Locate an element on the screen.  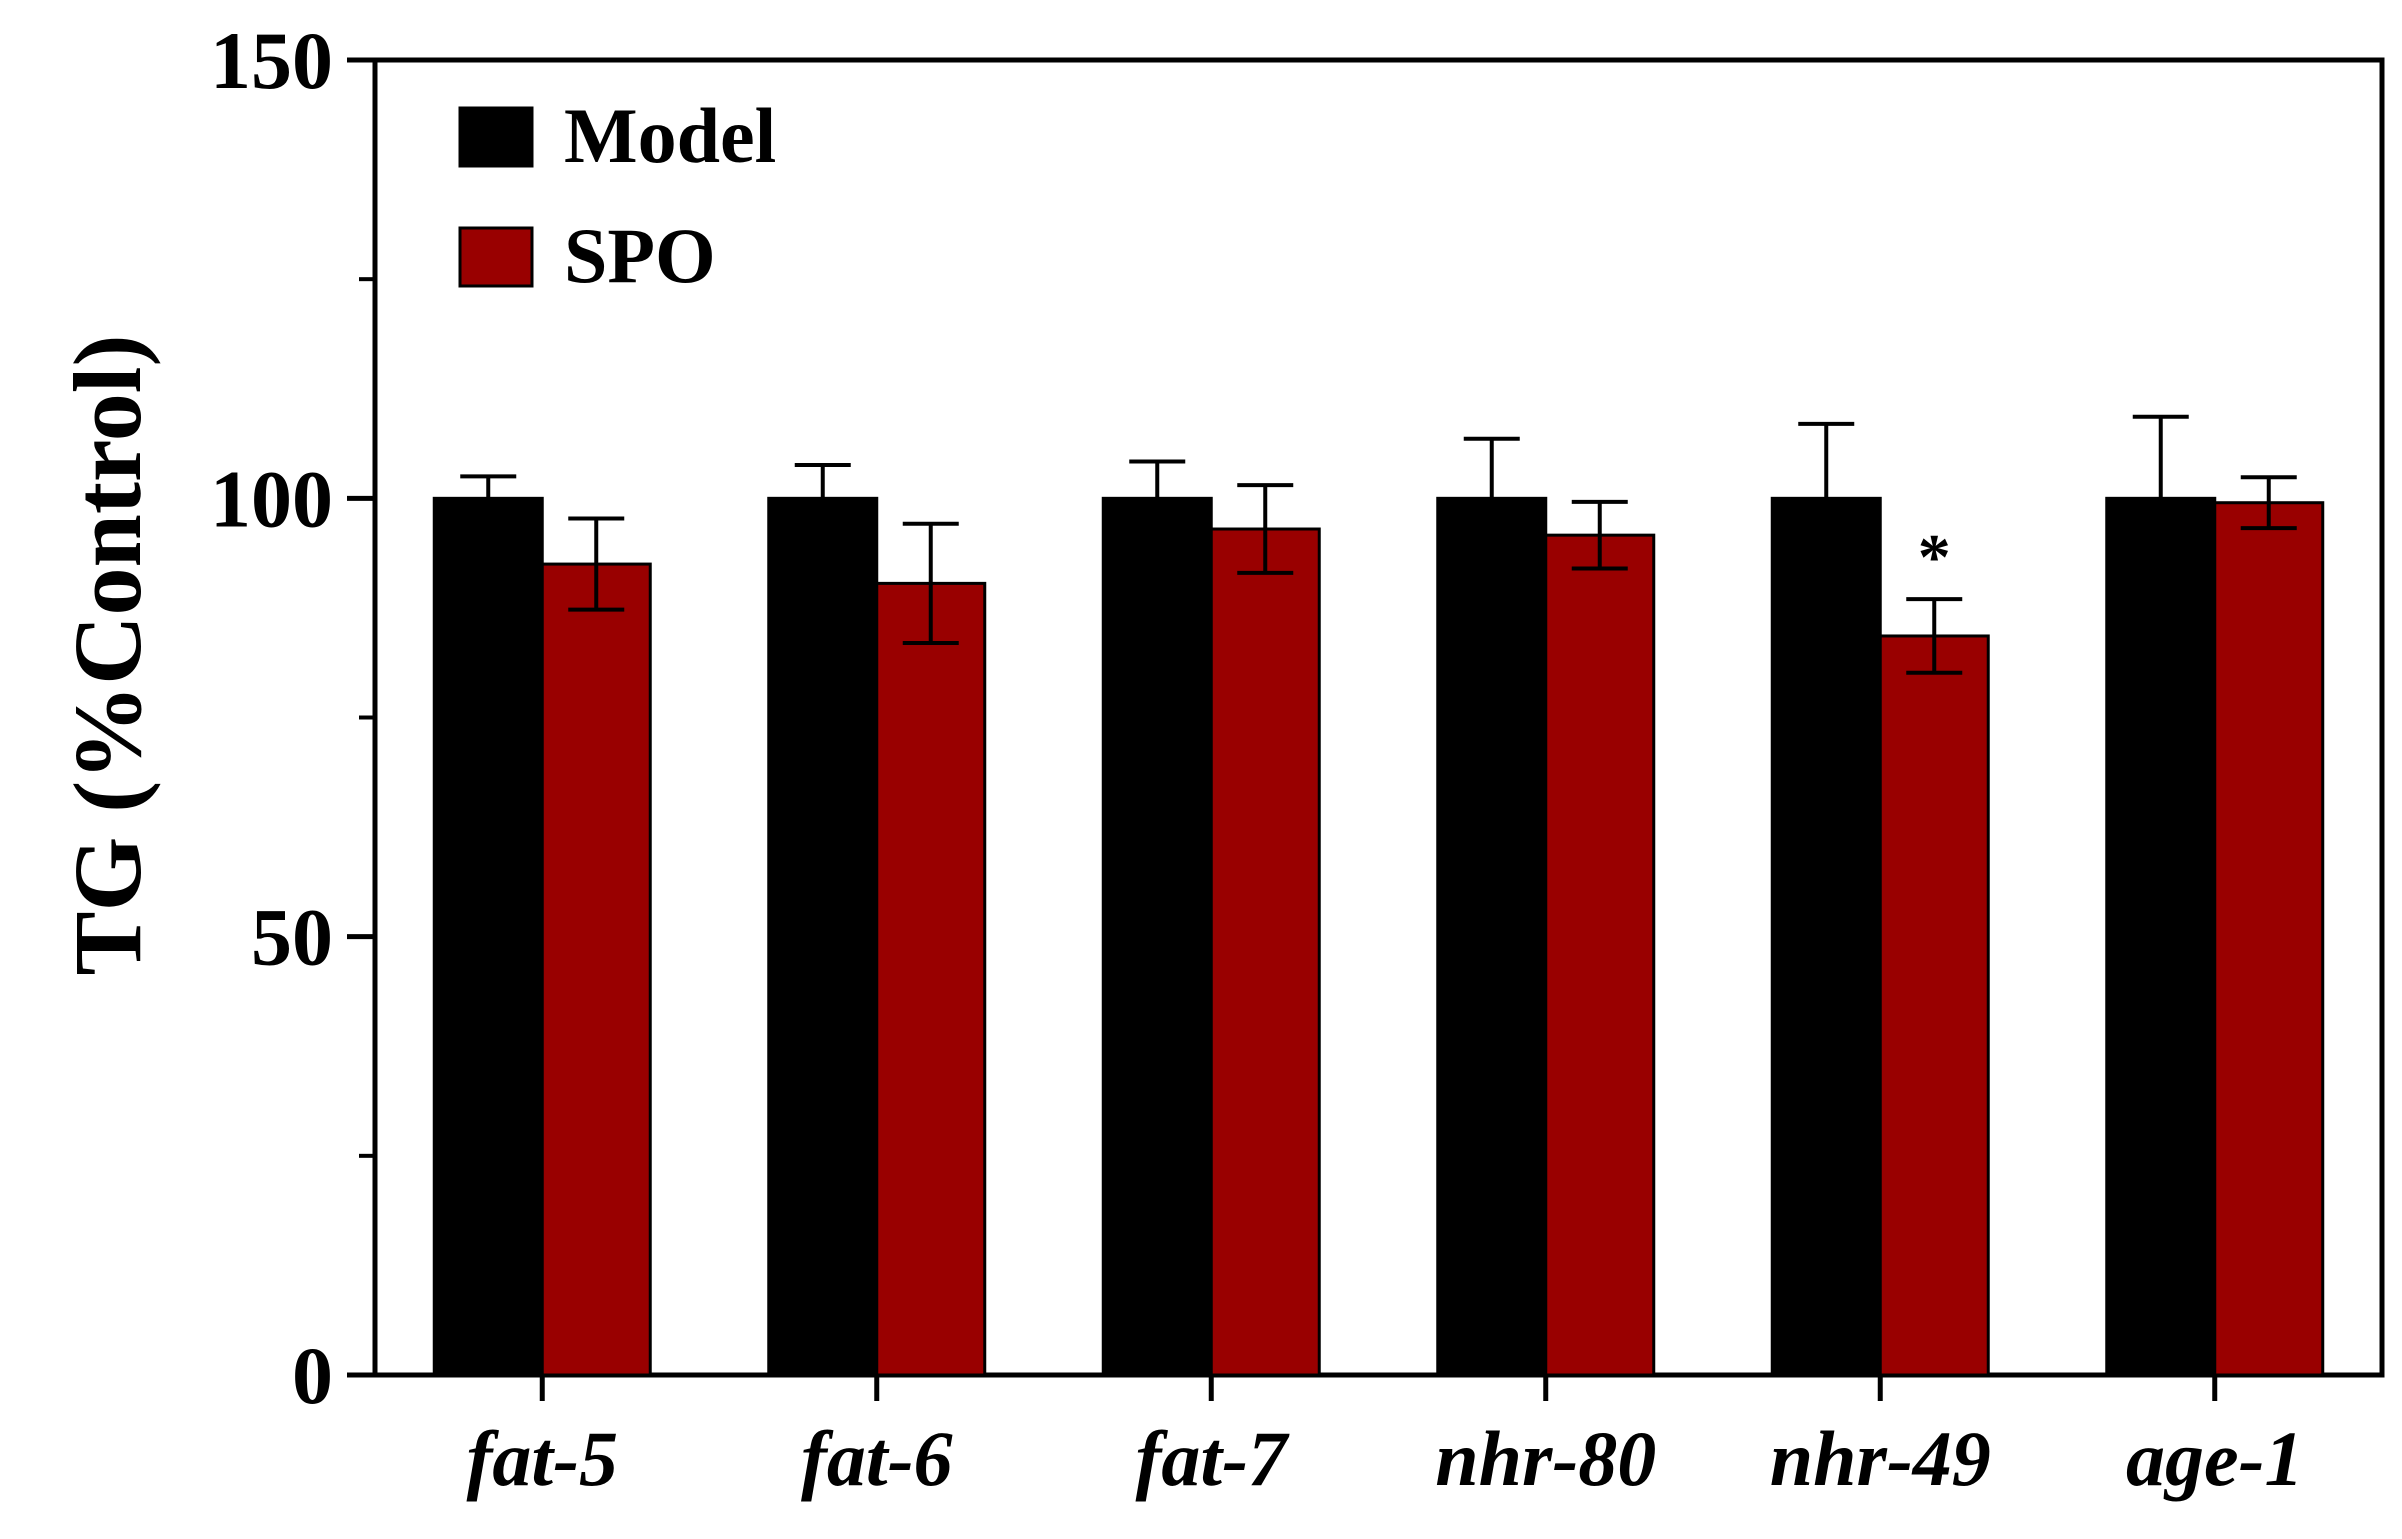
y-axis-label: TG (%Control) is located at coordinates (107, 655).